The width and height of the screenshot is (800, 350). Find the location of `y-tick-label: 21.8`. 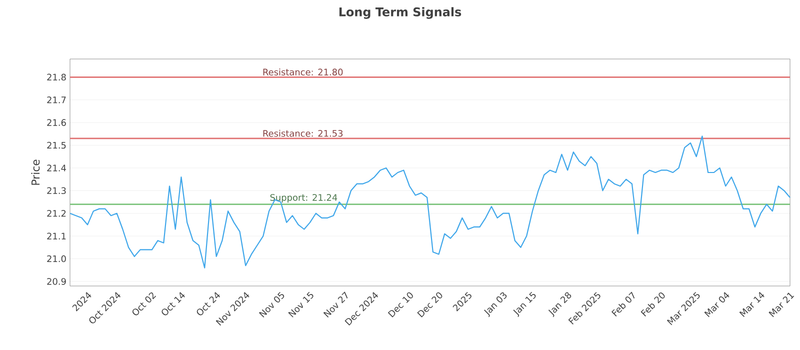

y-tick-label: 21.8 is located at coordinates (56, 77).